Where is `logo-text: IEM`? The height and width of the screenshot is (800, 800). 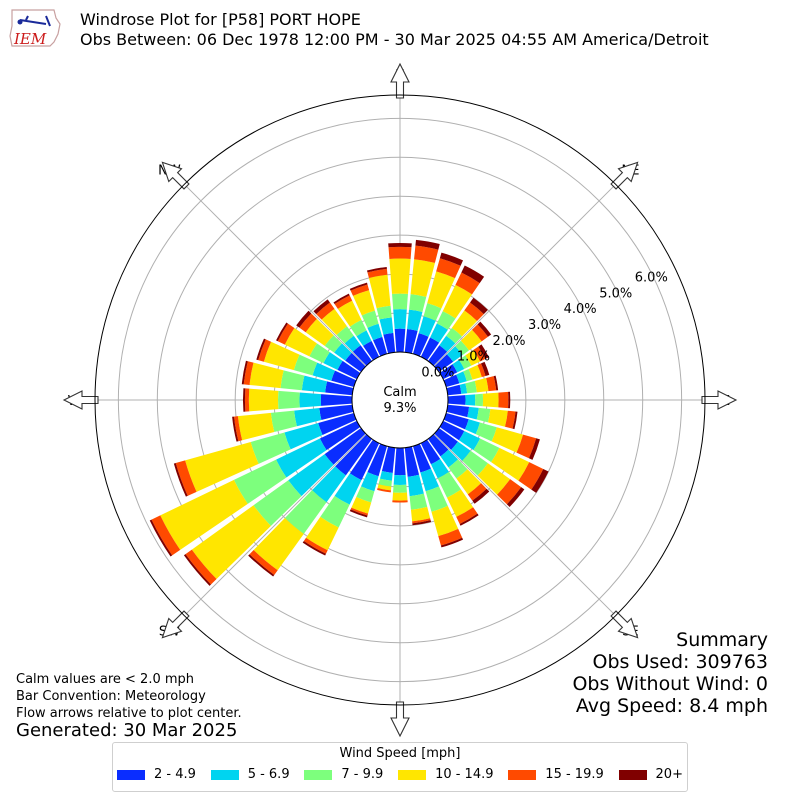 logo-text: IEM is located at coordinates (30, 39).